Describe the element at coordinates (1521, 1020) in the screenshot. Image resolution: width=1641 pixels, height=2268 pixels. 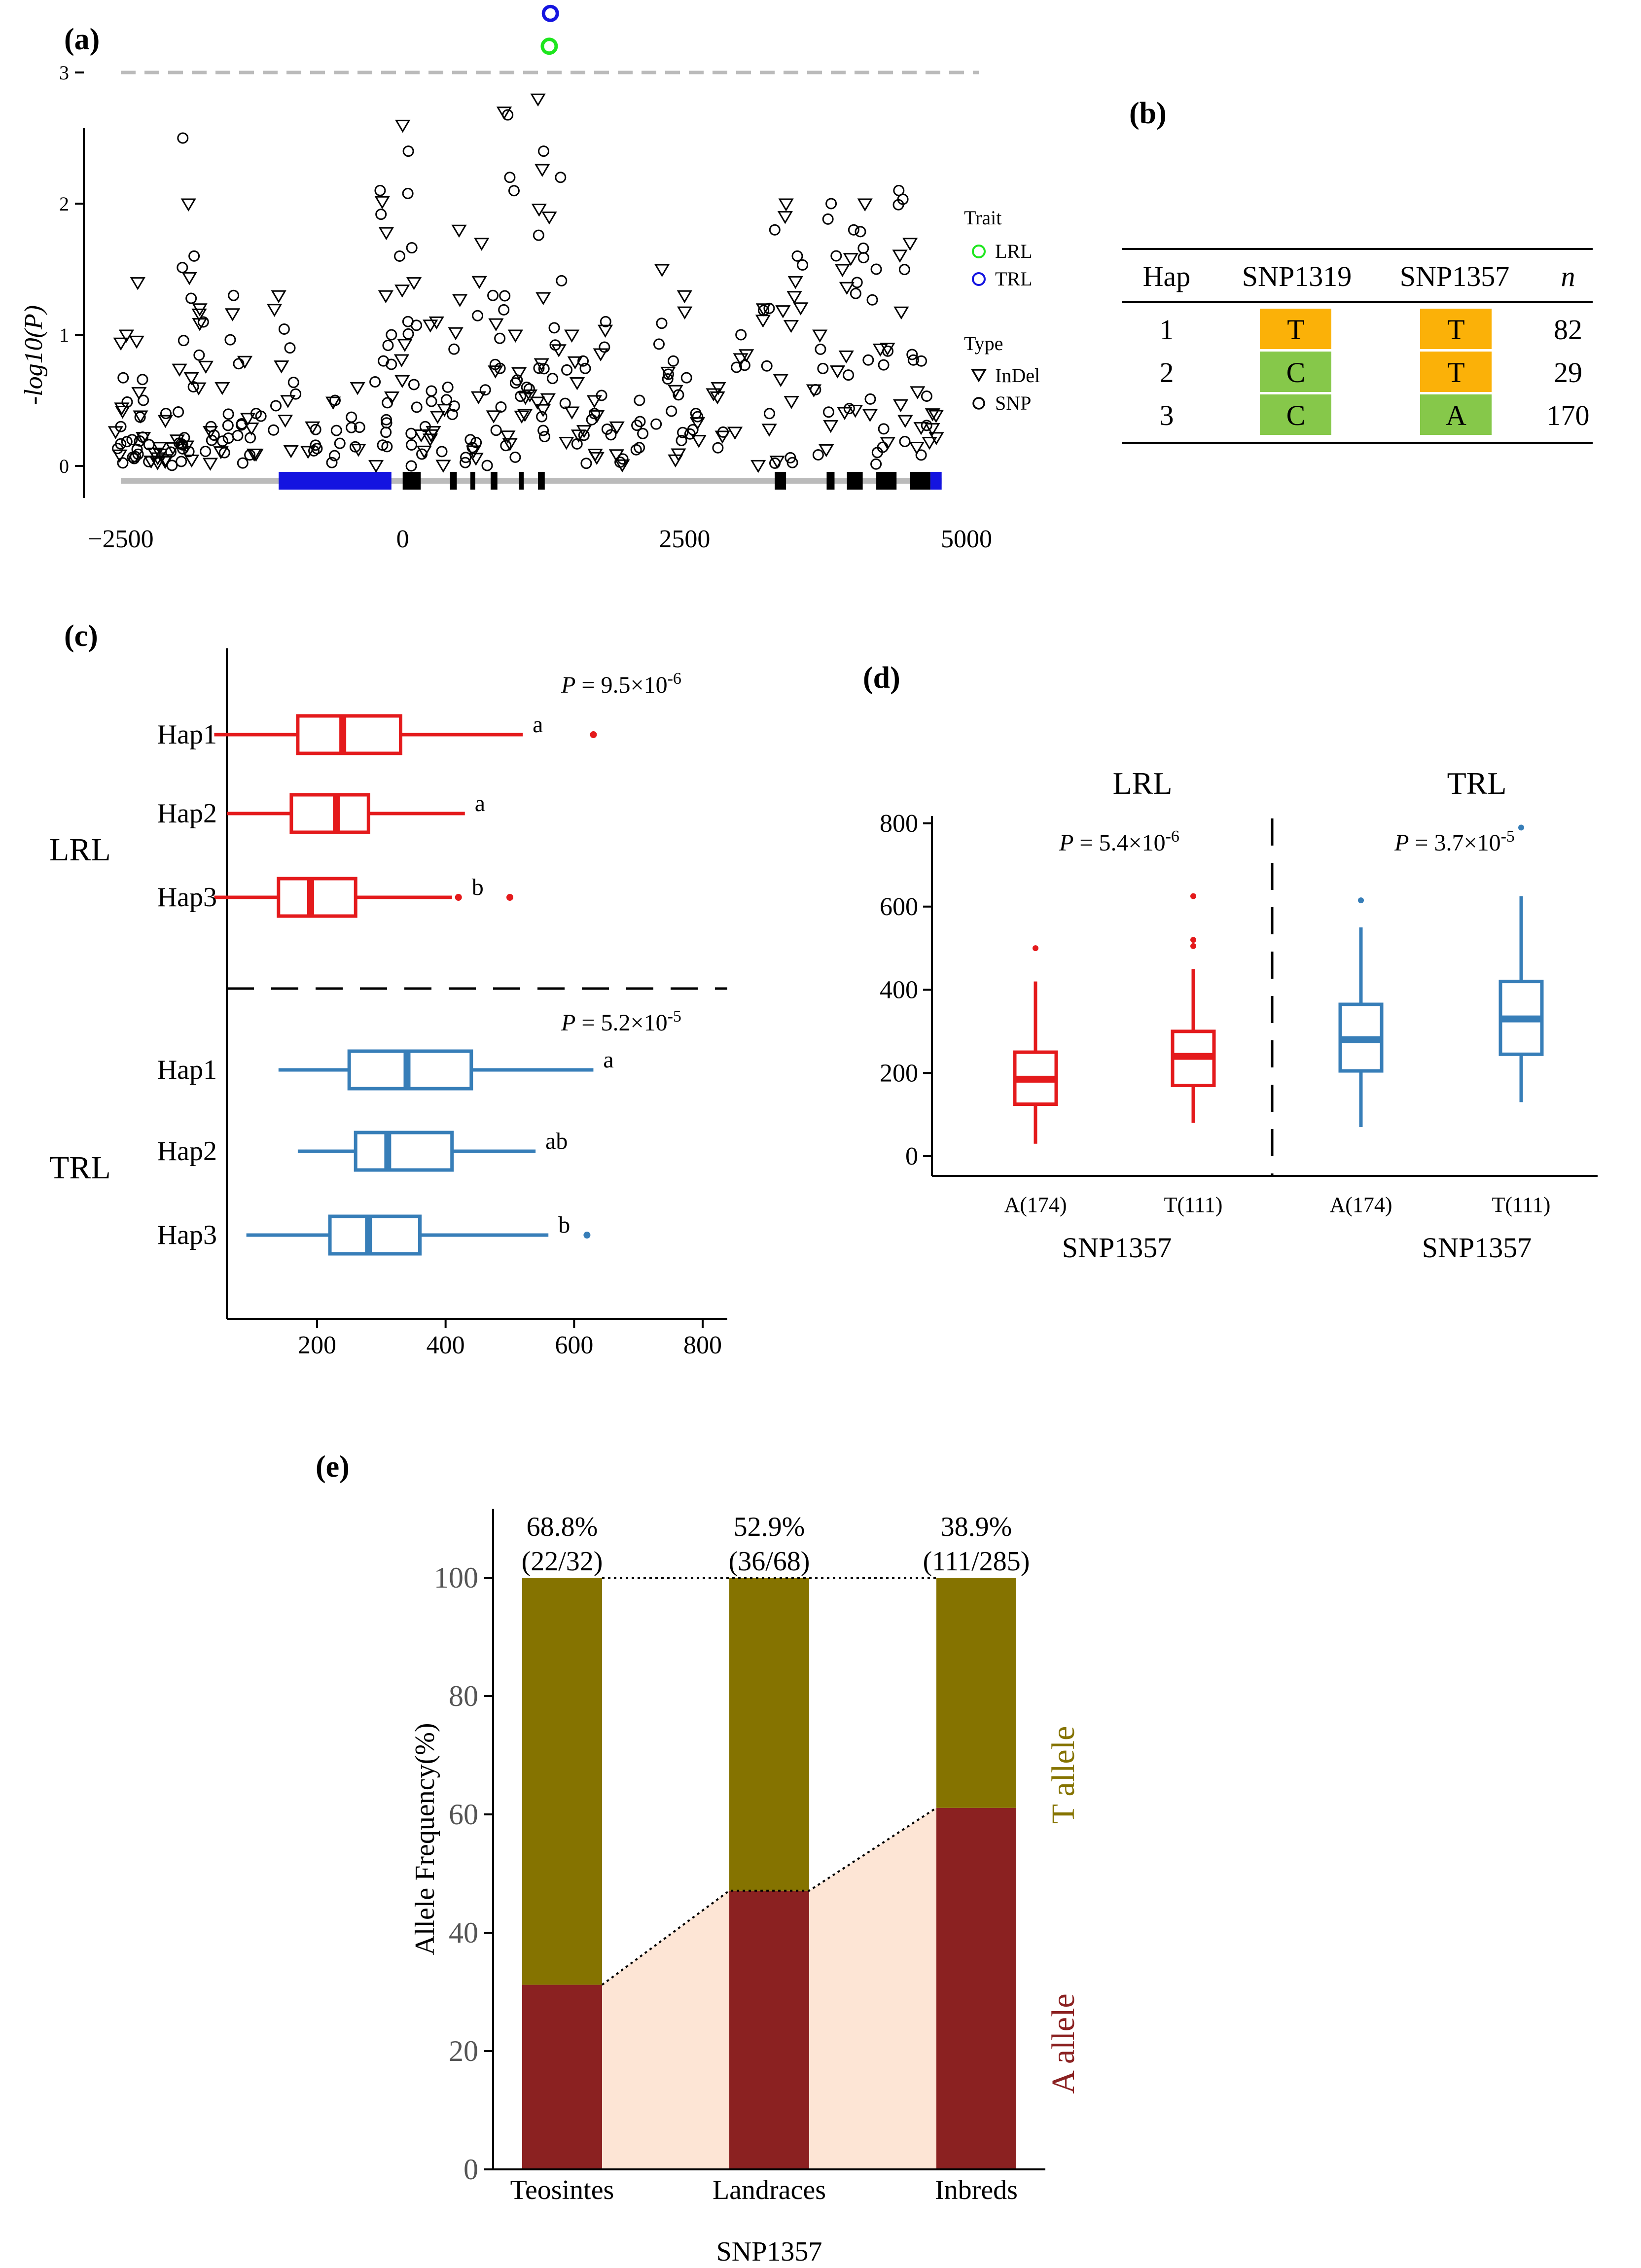
I see `boxplot-trl-t: T(111)` at that location.